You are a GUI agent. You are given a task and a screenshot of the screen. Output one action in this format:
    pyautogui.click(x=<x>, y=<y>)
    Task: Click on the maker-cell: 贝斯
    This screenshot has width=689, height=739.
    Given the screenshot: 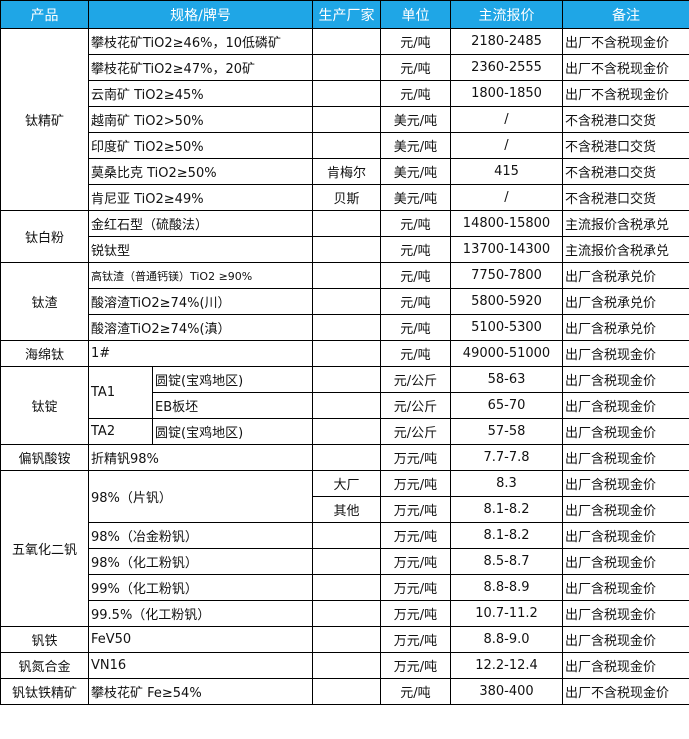 What is the action you would take?
    pyautogui.click(x=346, y=197)
    